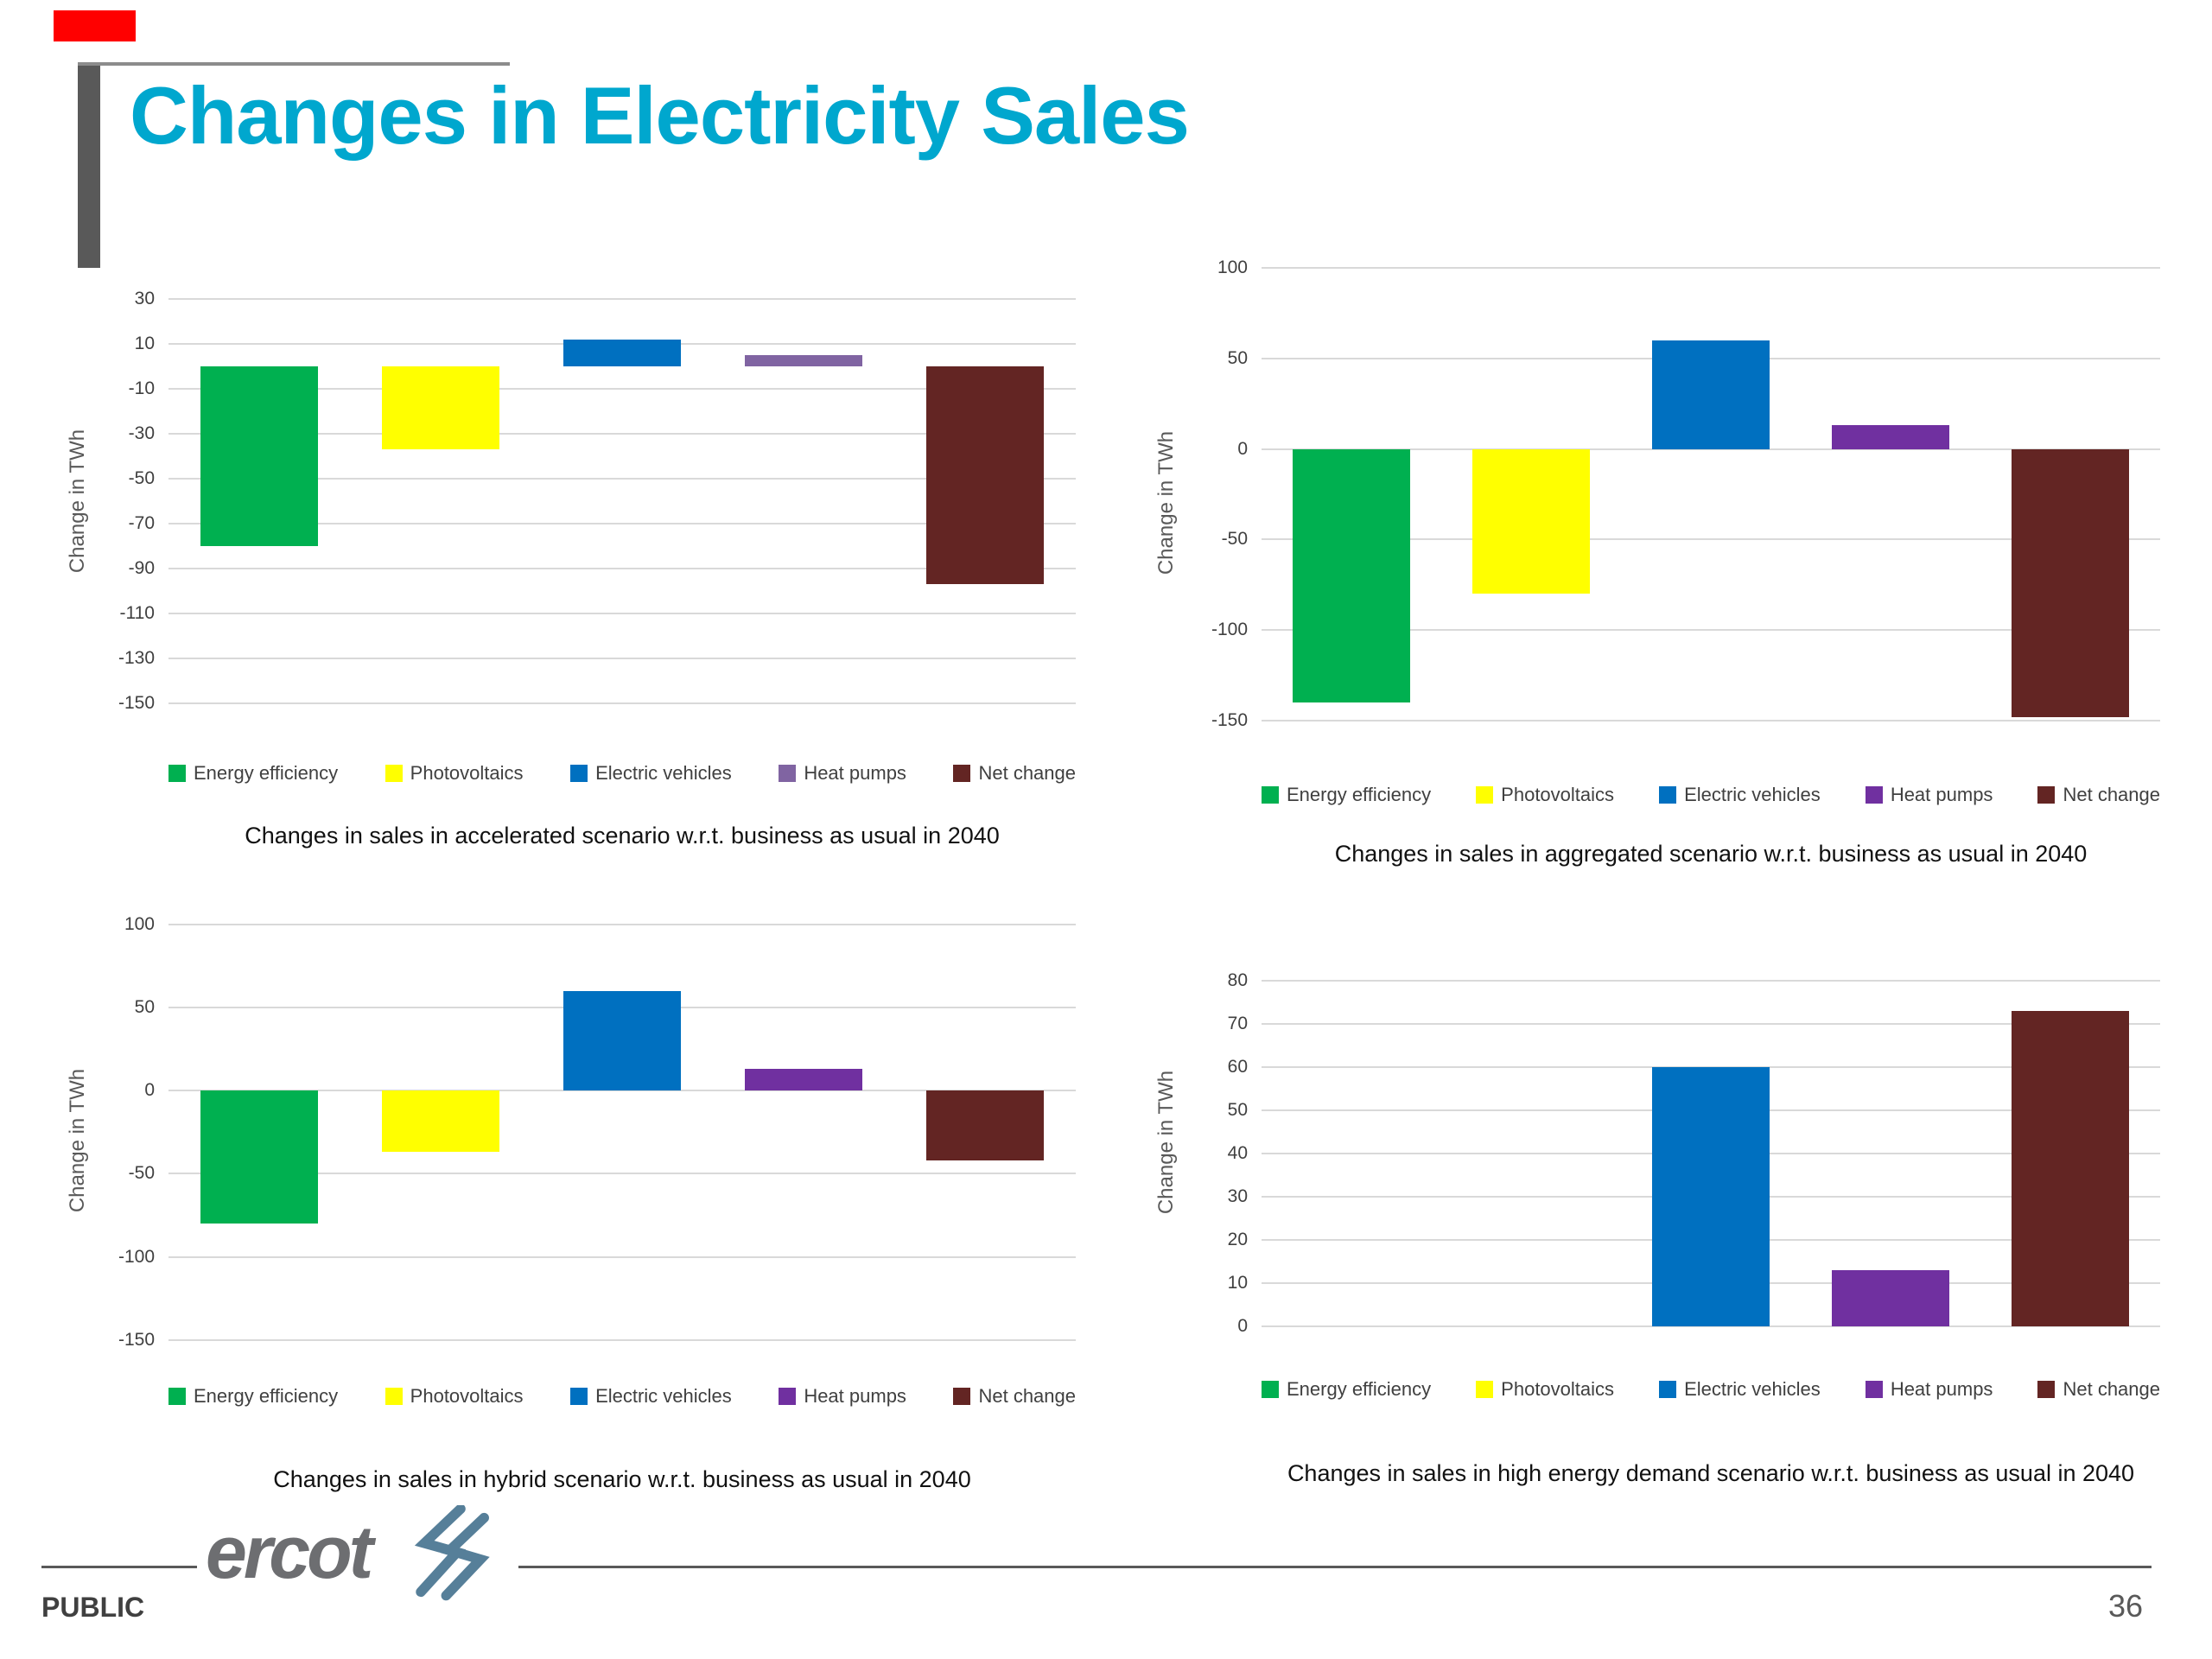  What do you see at coordinates (1237, 1067) in the screenshot?
I see `y-tick-label: 60` at bounding box center [1237, 1067].